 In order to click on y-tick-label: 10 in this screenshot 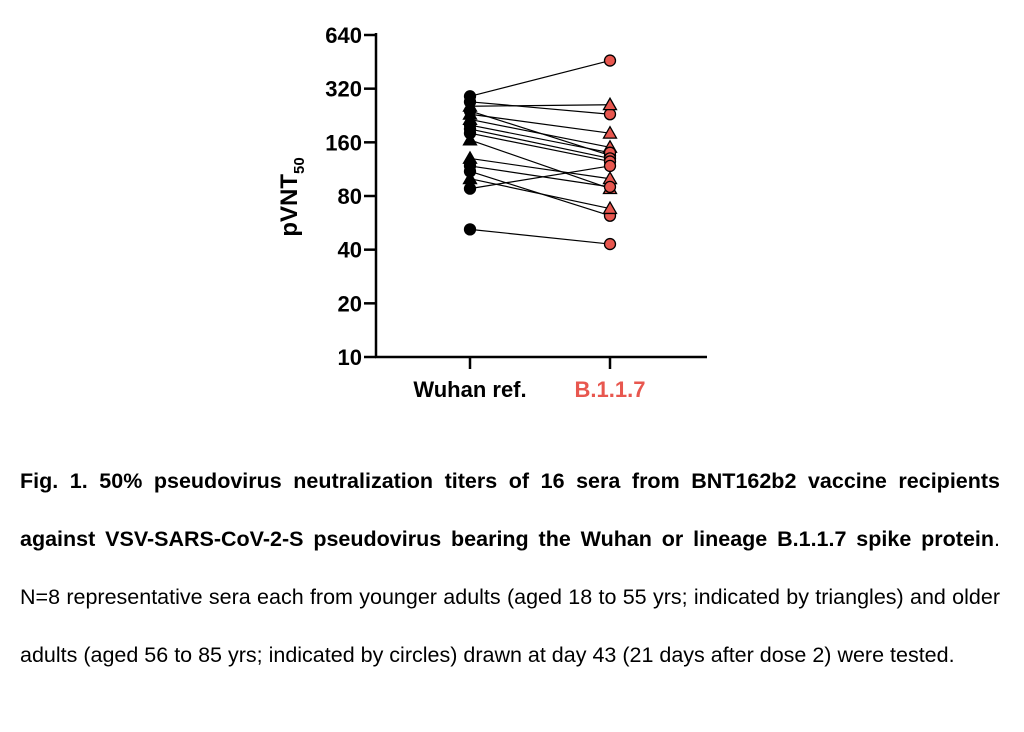, I will do `click(350, 357)`.